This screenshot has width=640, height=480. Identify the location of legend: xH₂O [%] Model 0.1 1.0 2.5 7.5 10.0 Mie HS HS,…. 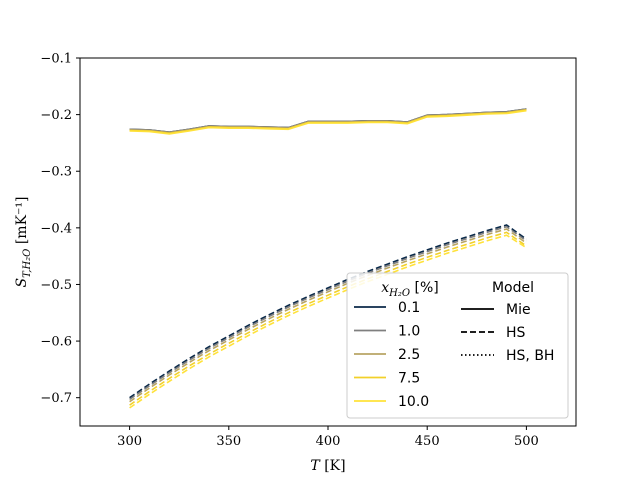
(457, 345).